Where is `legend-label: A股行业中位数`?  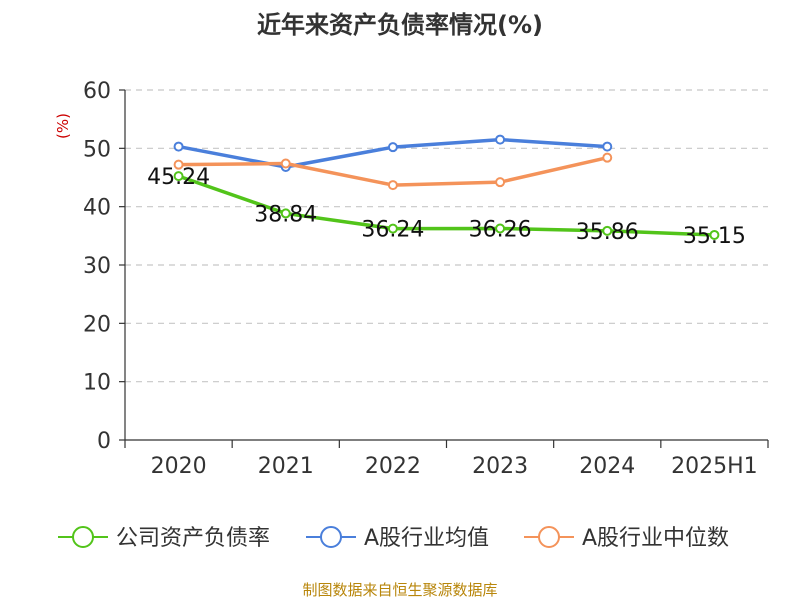
legend-label: A股行业中位数 is located at coordinates (655, 538).